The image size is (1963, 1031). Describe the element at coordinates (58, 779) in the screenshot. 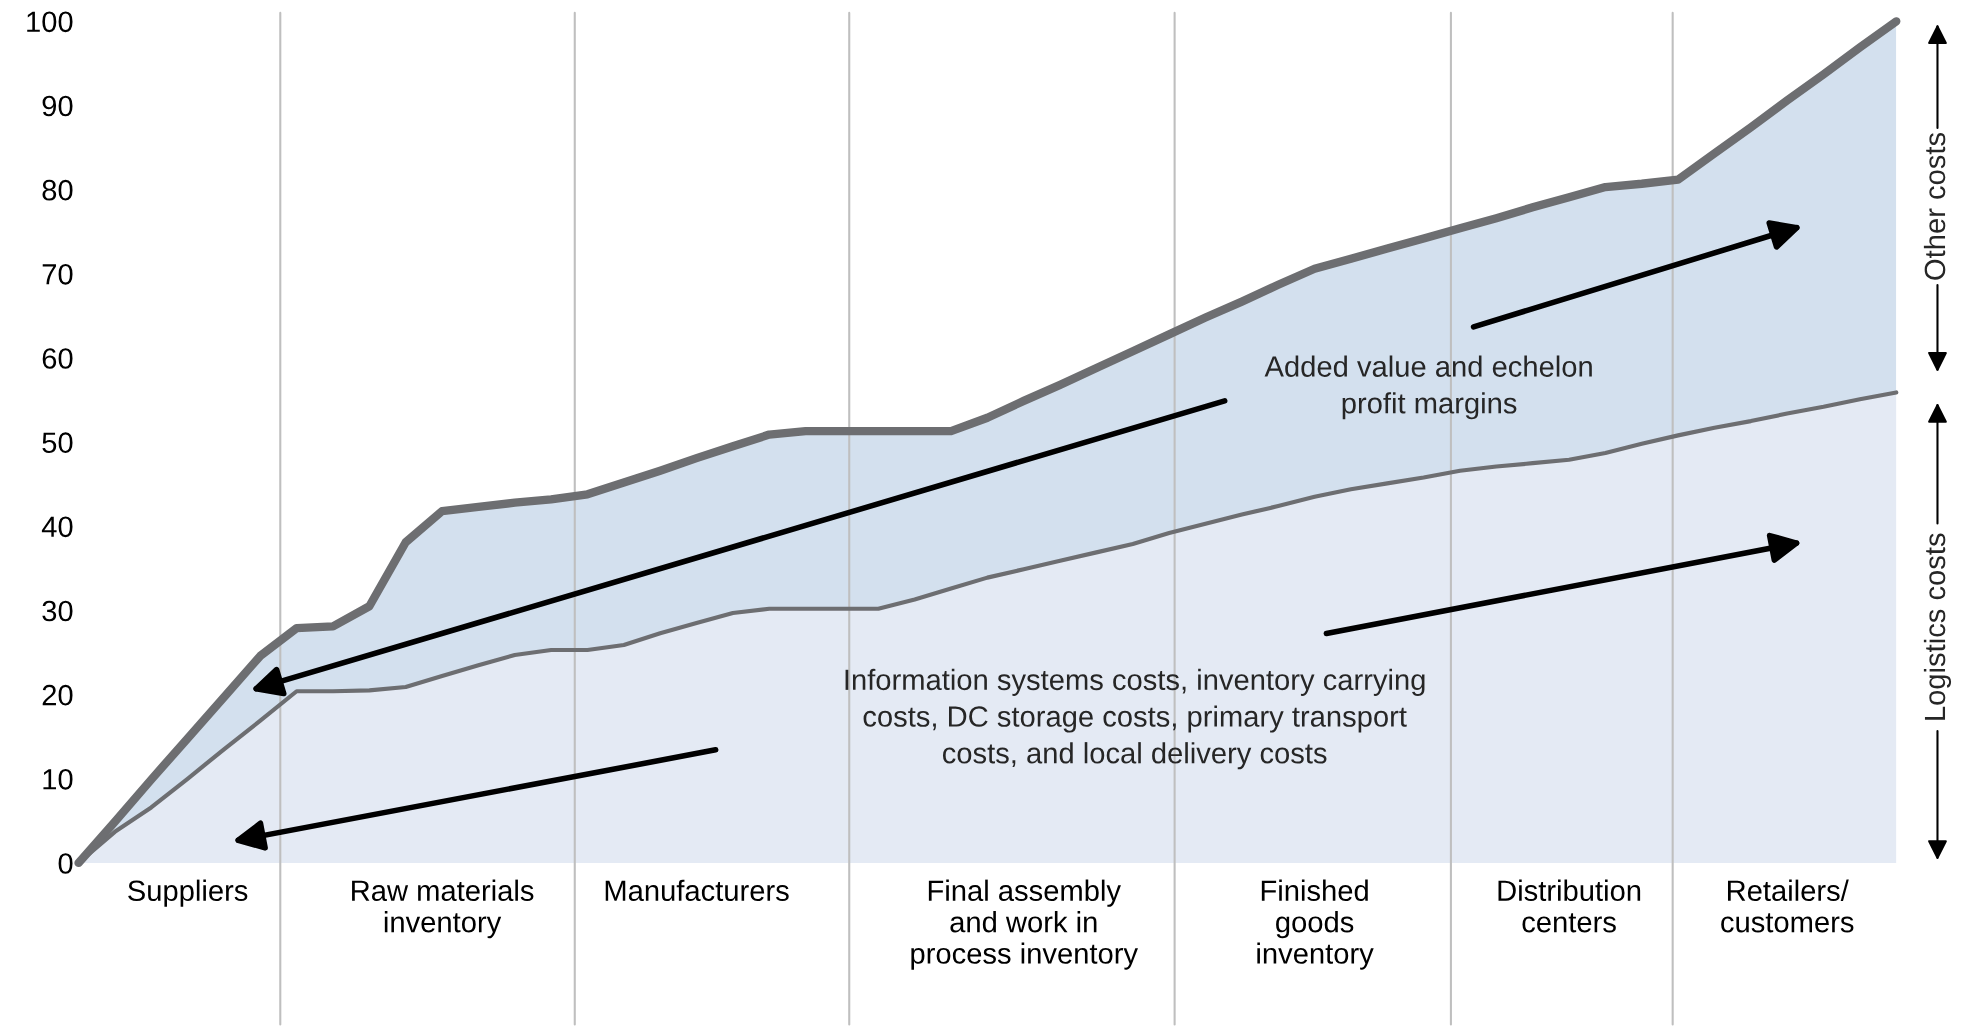

I see `y-tick-label: 10` at that location.